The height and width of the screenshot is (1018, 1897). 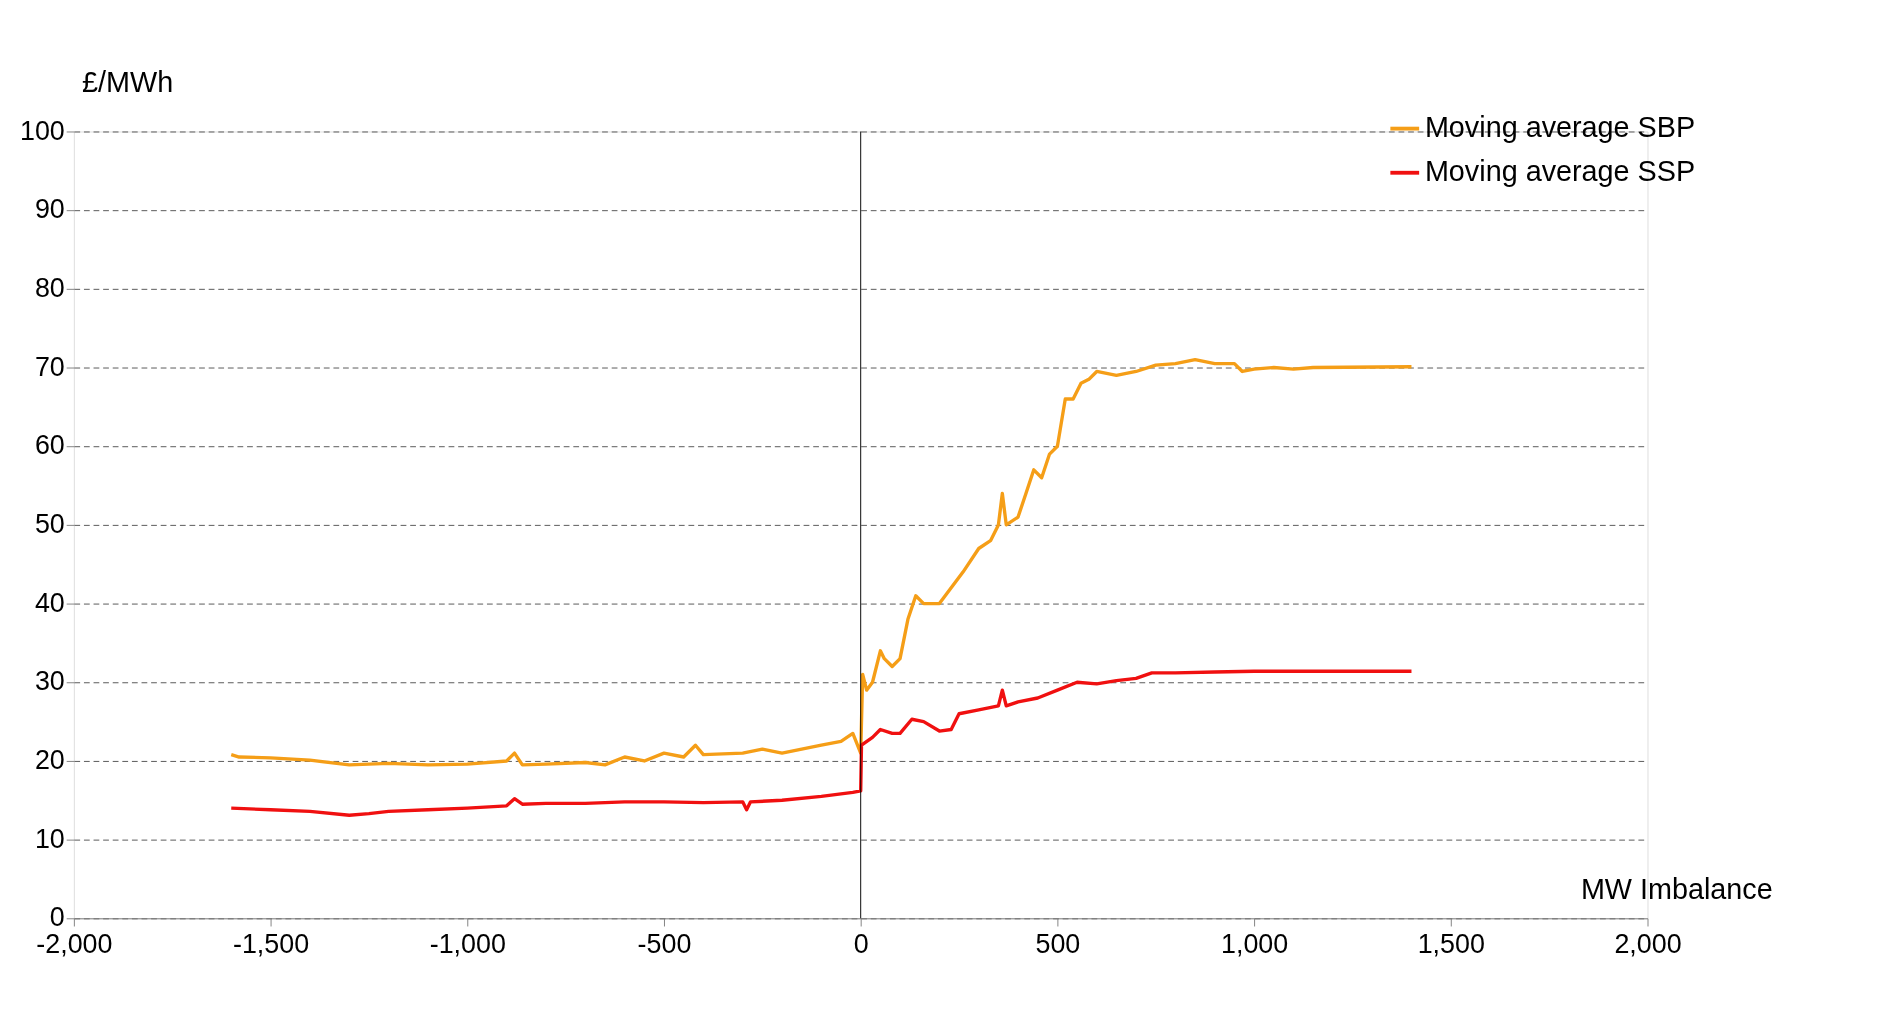 I want to click on y-tick-label: 60, so click(x=49, y=445).